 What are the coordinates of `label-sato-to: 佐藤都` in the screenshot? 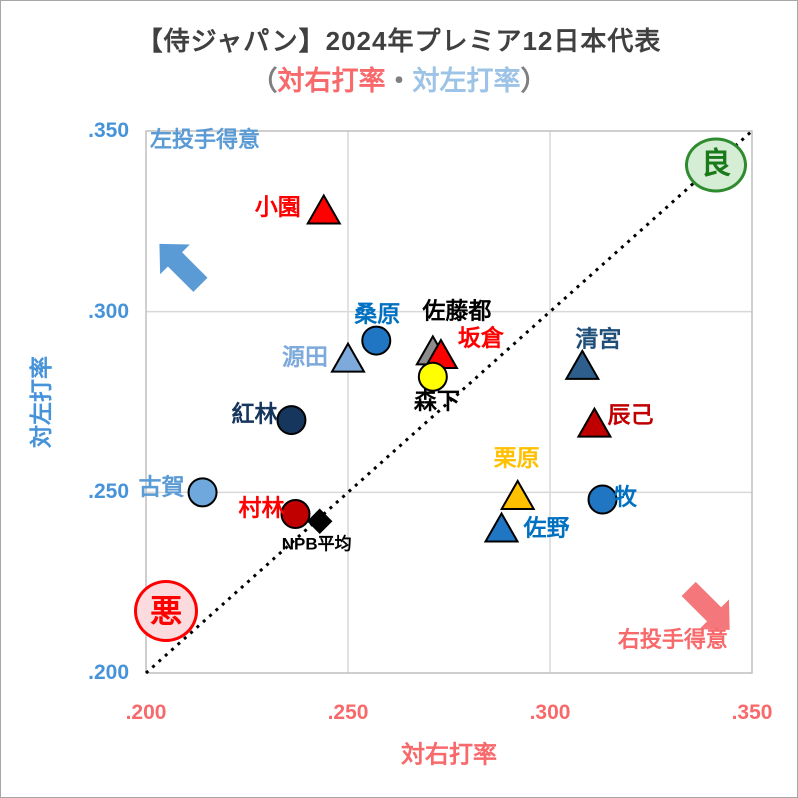 It's located at (457, 310).